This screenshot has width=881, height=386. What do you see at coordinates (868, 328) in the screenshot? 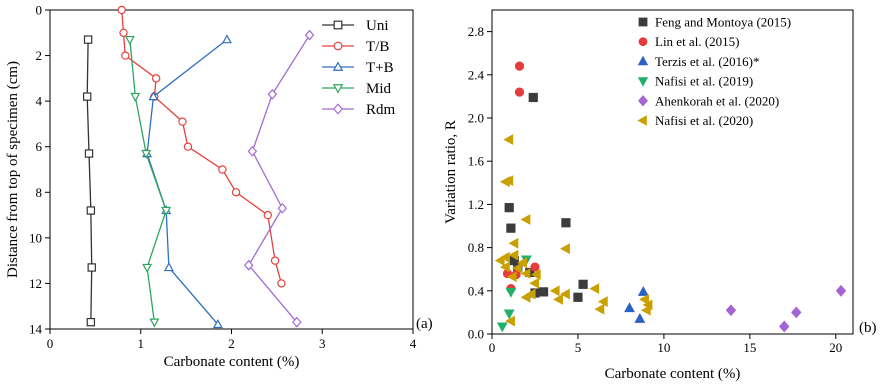
I see `panel-label-b: (b)` at bounding box center [868, 328].